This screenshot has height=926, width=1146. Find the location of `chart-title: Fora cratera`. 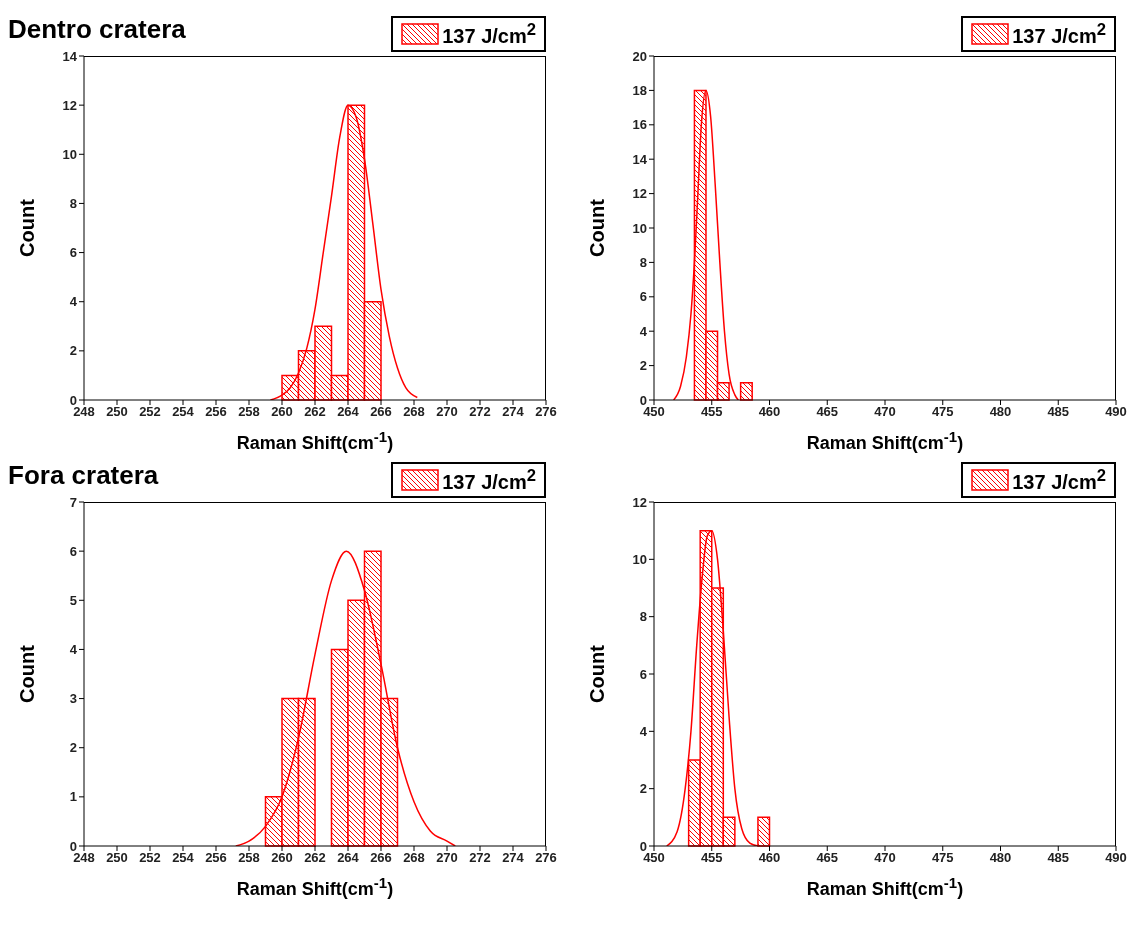

chart-title: Fora cratera is located at coordinates (83, 475).